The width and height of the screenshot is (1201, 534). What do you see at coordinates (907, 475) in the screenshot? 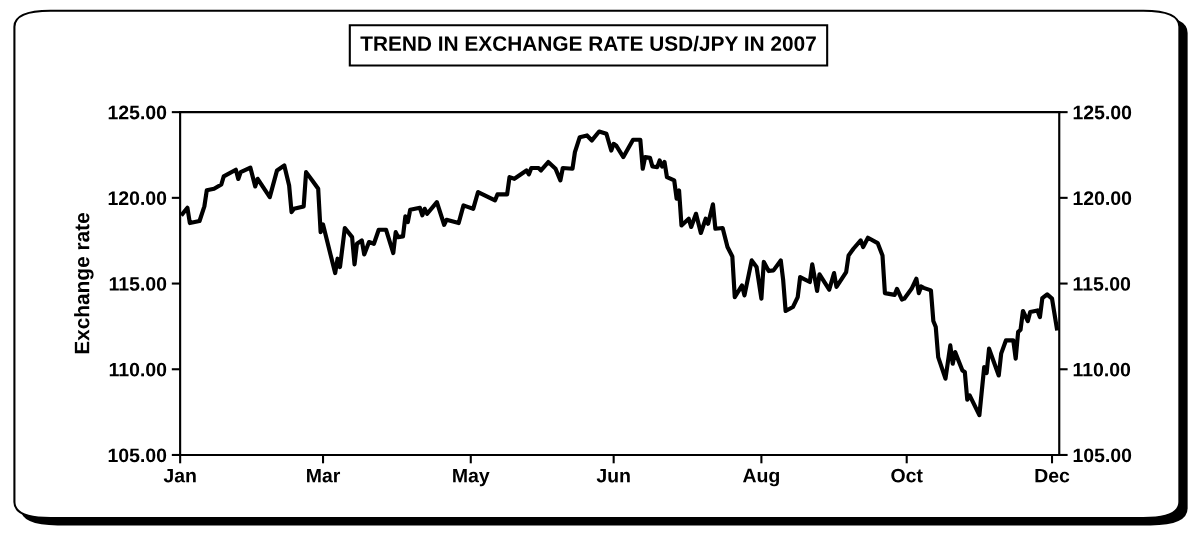
I see `x-tick-label: Oct` at bounding box center [907, 475].